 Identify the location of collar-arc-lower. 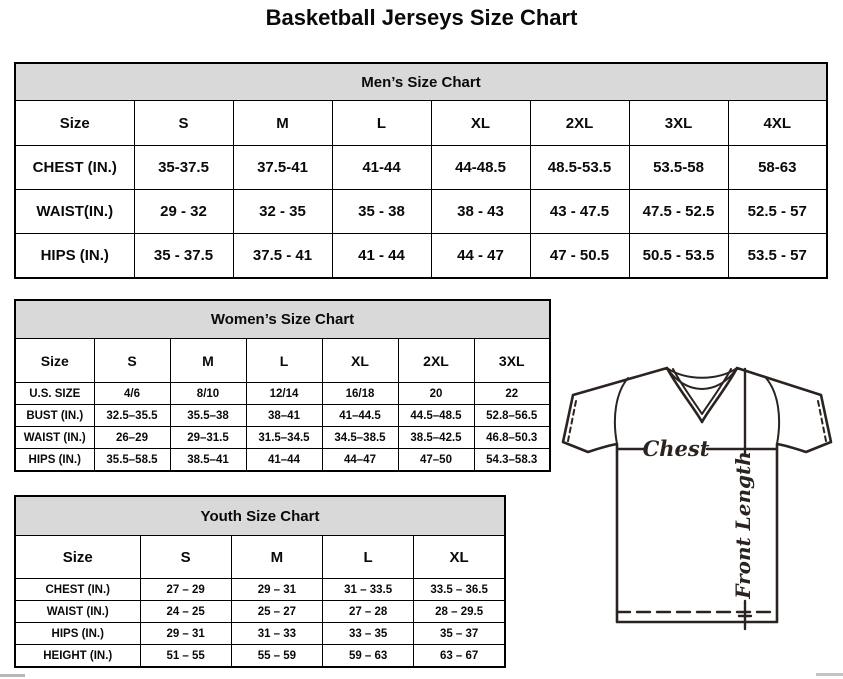
(702, 378).